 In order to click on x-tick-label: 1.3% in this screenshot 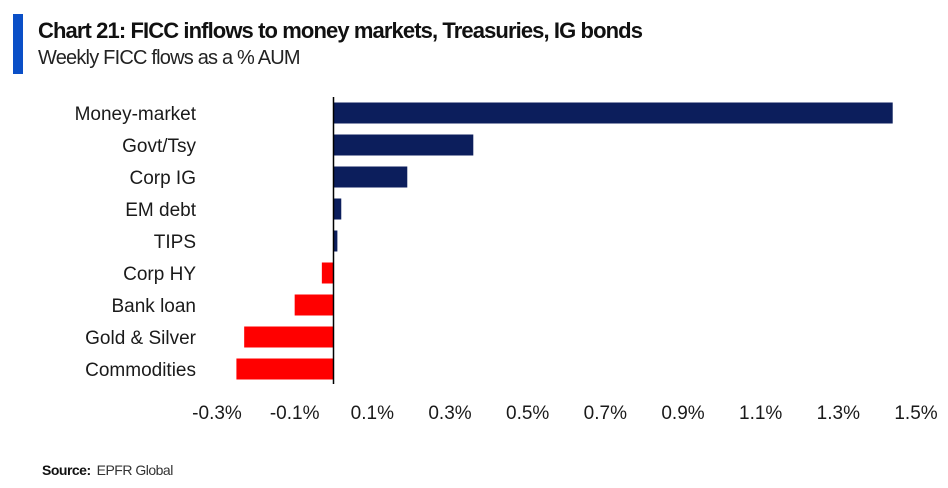, I will do `click(838, 413)`.